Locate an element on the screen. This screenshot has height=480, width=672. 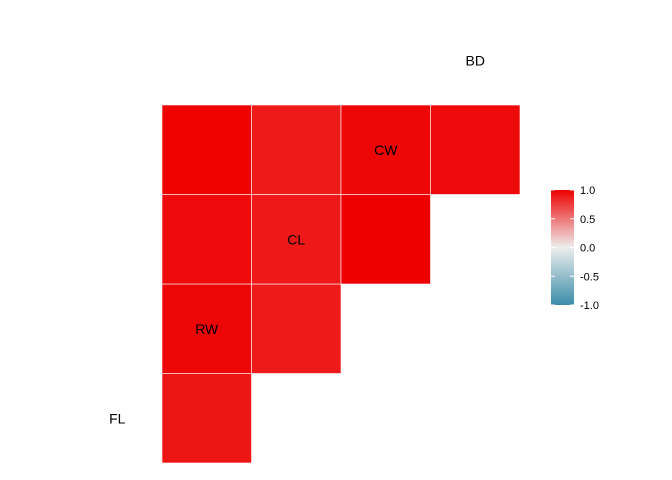
heatmap-cell-cl-fl is located at coordinates (206, 328).